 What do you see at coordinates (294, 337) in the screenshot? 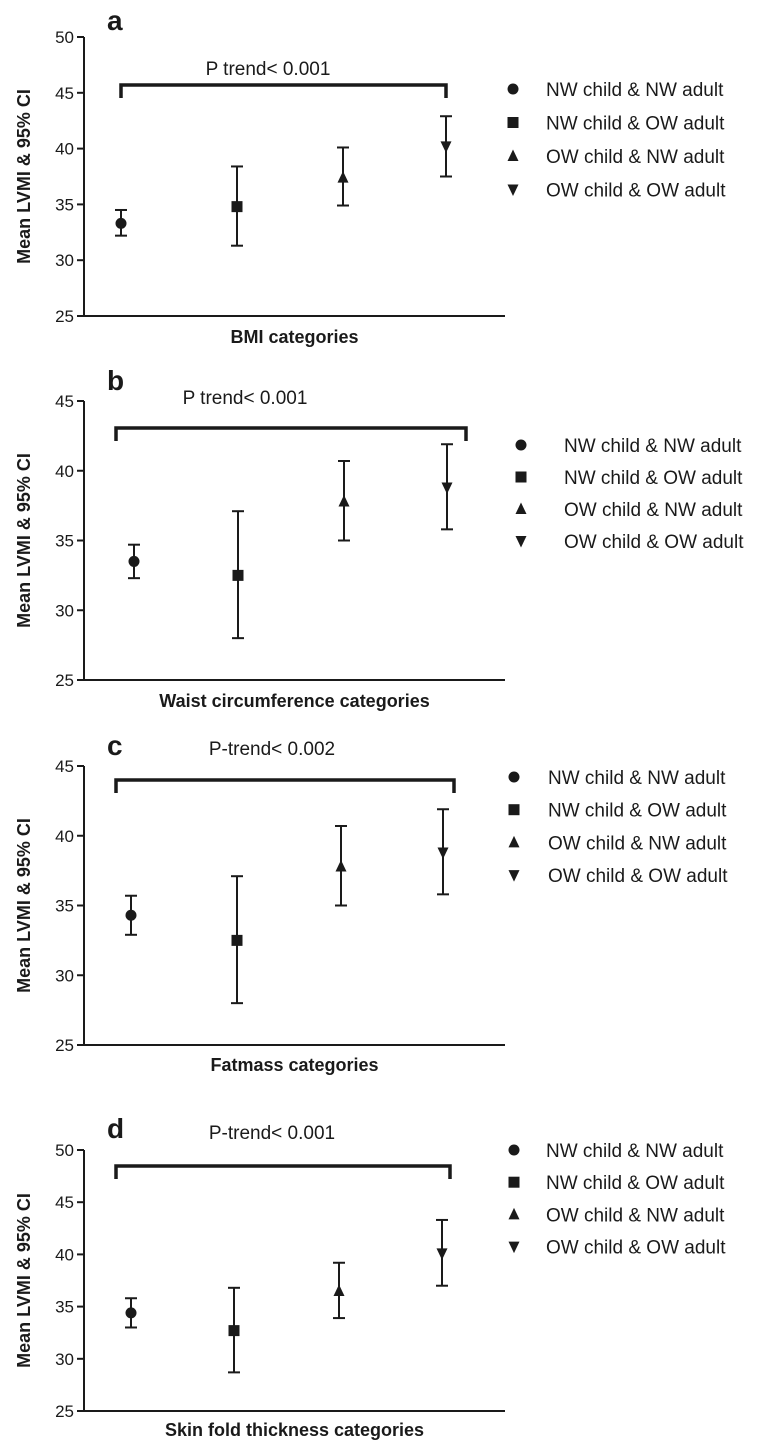
I see `x-axis-label: BMI categories` at bounding box center [294, 337].